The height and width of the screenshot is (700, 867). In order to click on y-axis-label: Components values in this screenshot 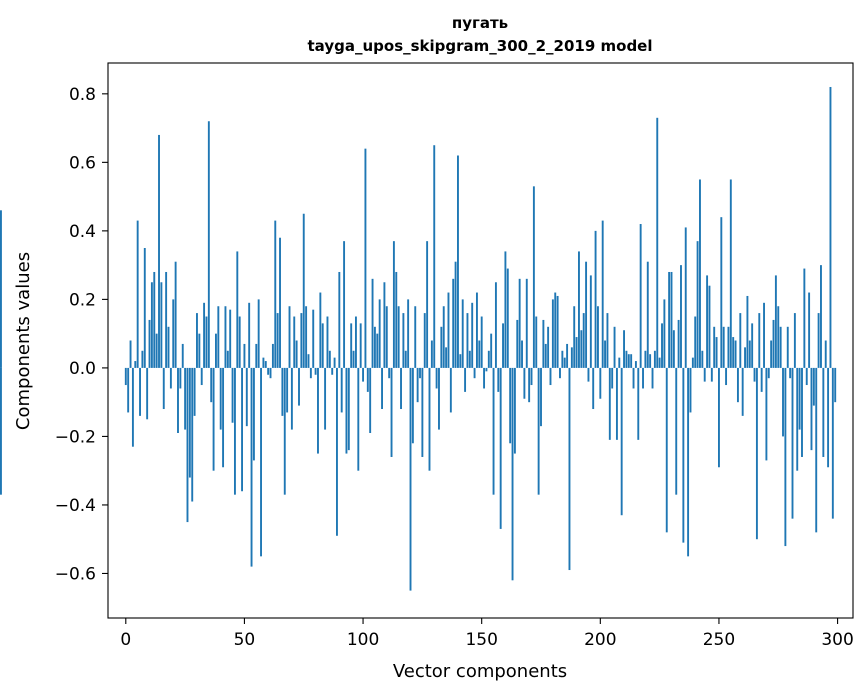, I will do `click(23, 341)`.